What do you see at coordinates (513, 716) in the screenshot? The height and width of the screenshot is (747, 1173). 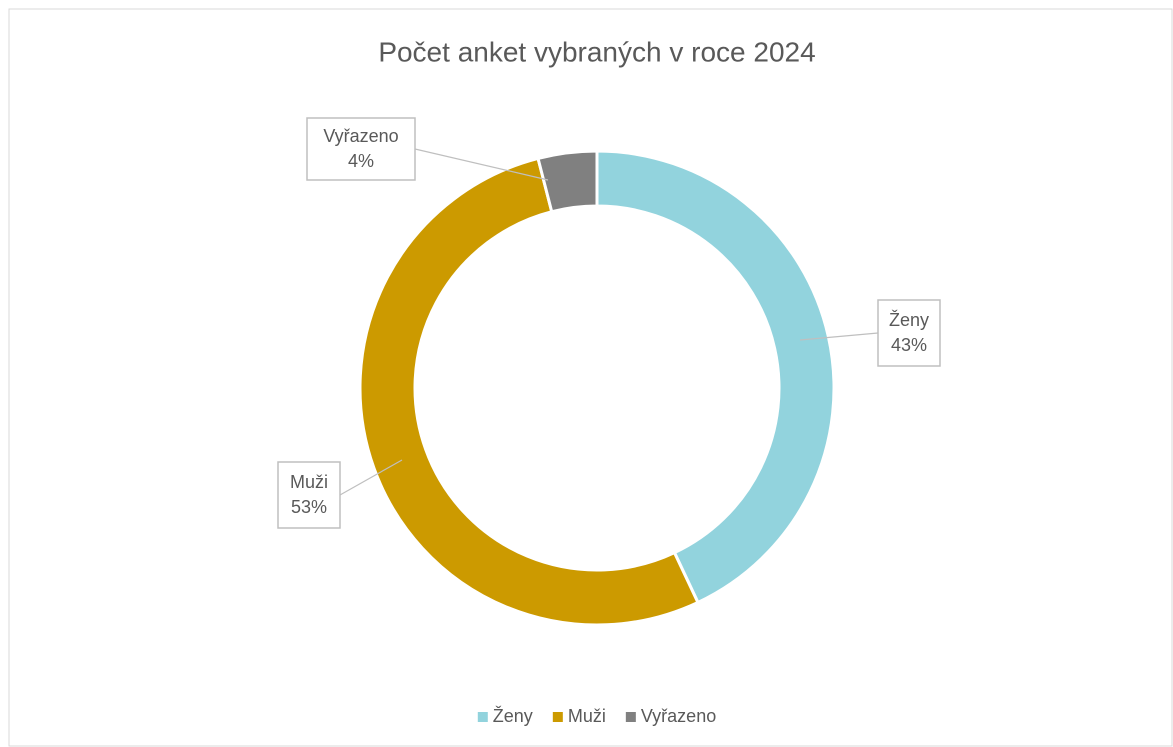 I see `legend-label: Ženy` at bounding box center [513, 716].